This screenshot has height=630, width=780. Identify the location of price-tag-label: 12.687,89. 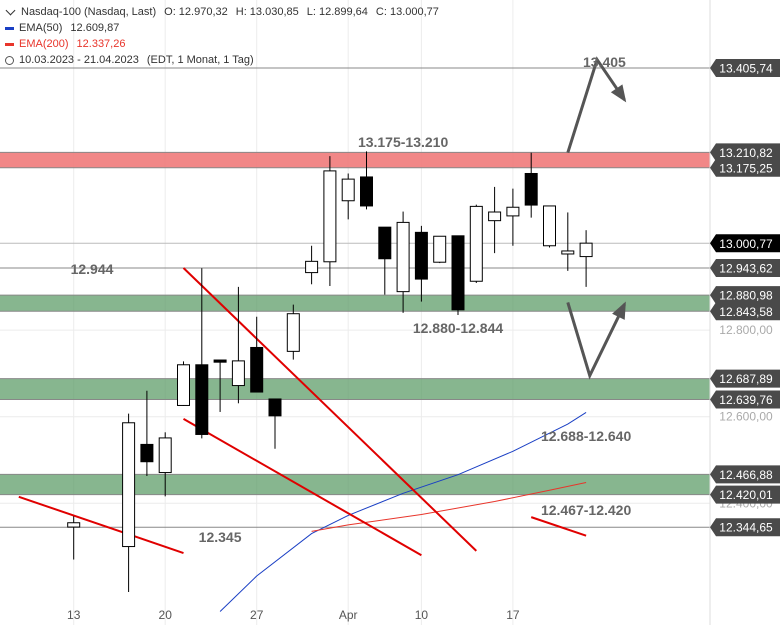
(746, 379).